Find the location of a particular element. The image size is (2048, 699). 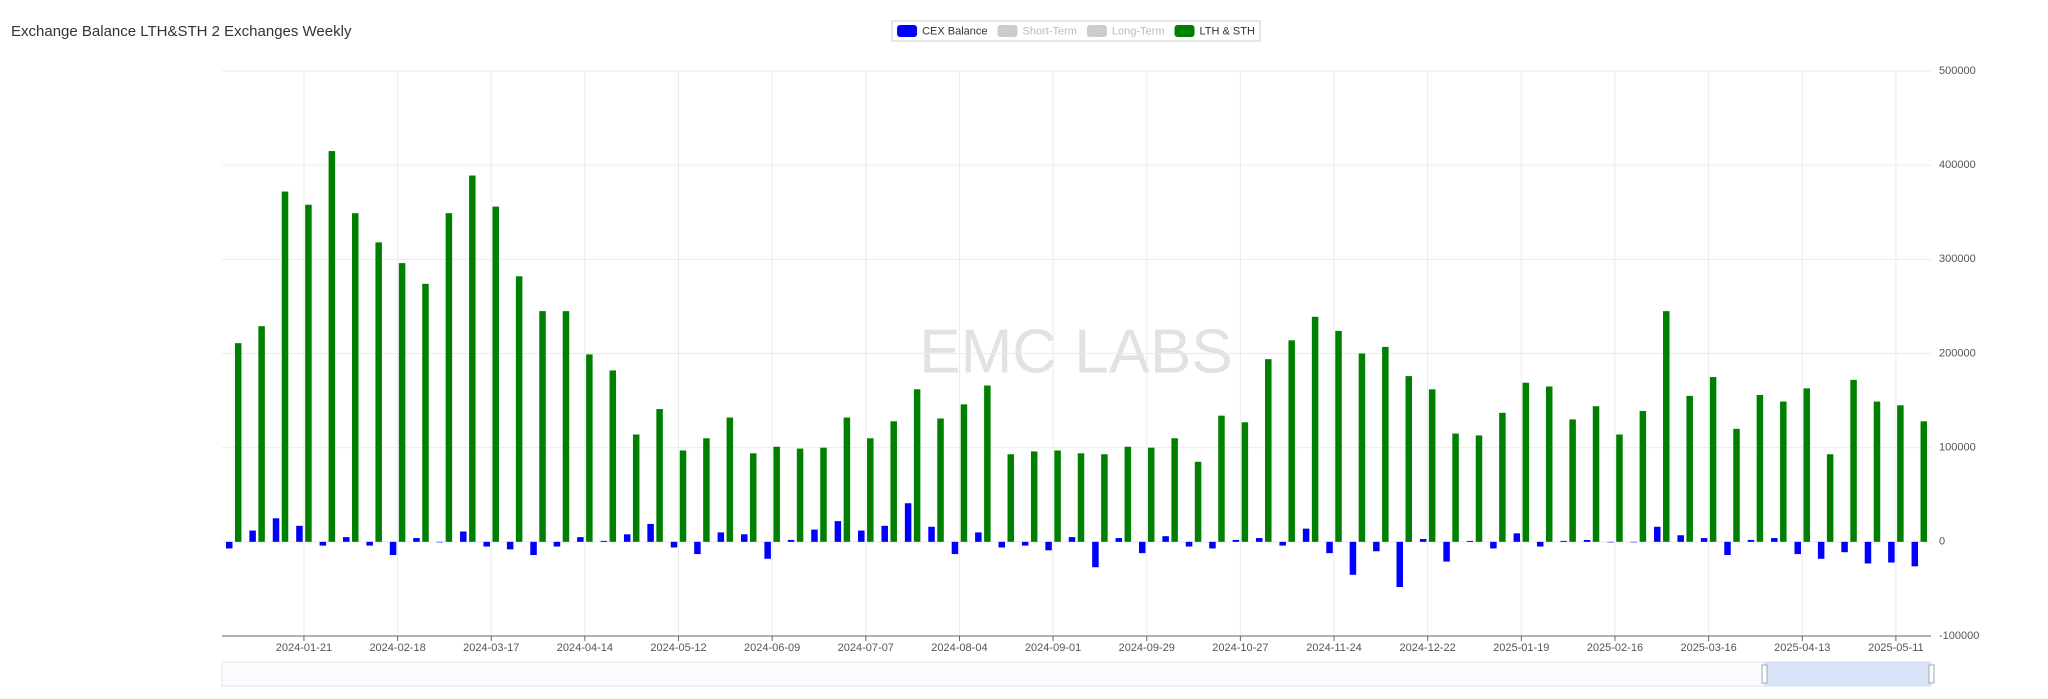

y-tick-label: 400000 is located at coordinates (1957, 165).